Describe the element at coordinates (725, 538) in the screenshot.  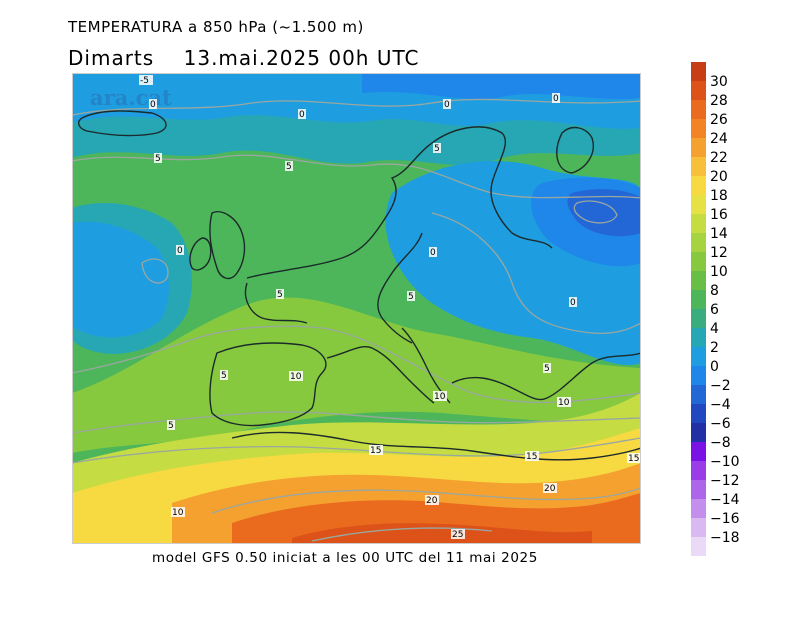
I see `legend-label: −18` at that location.